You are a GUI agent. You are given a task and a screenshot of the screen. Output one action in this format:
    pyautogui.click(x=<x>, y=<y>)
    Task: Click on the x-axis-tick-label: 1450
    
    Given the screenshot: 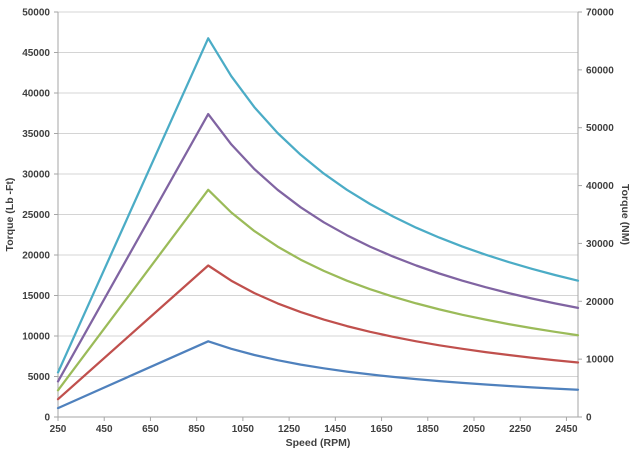 What is the action you would take?
    pyautogui.click(x=335, y=429)
    